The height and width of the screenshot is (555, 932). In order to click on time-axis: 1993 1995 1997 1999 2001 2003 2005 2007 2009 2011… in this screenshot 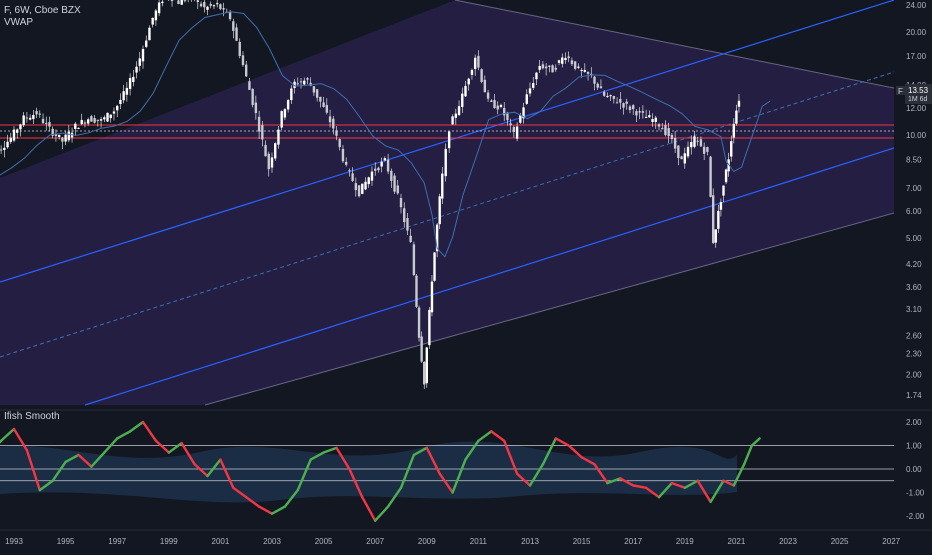, I will do `click(466, 537)`.